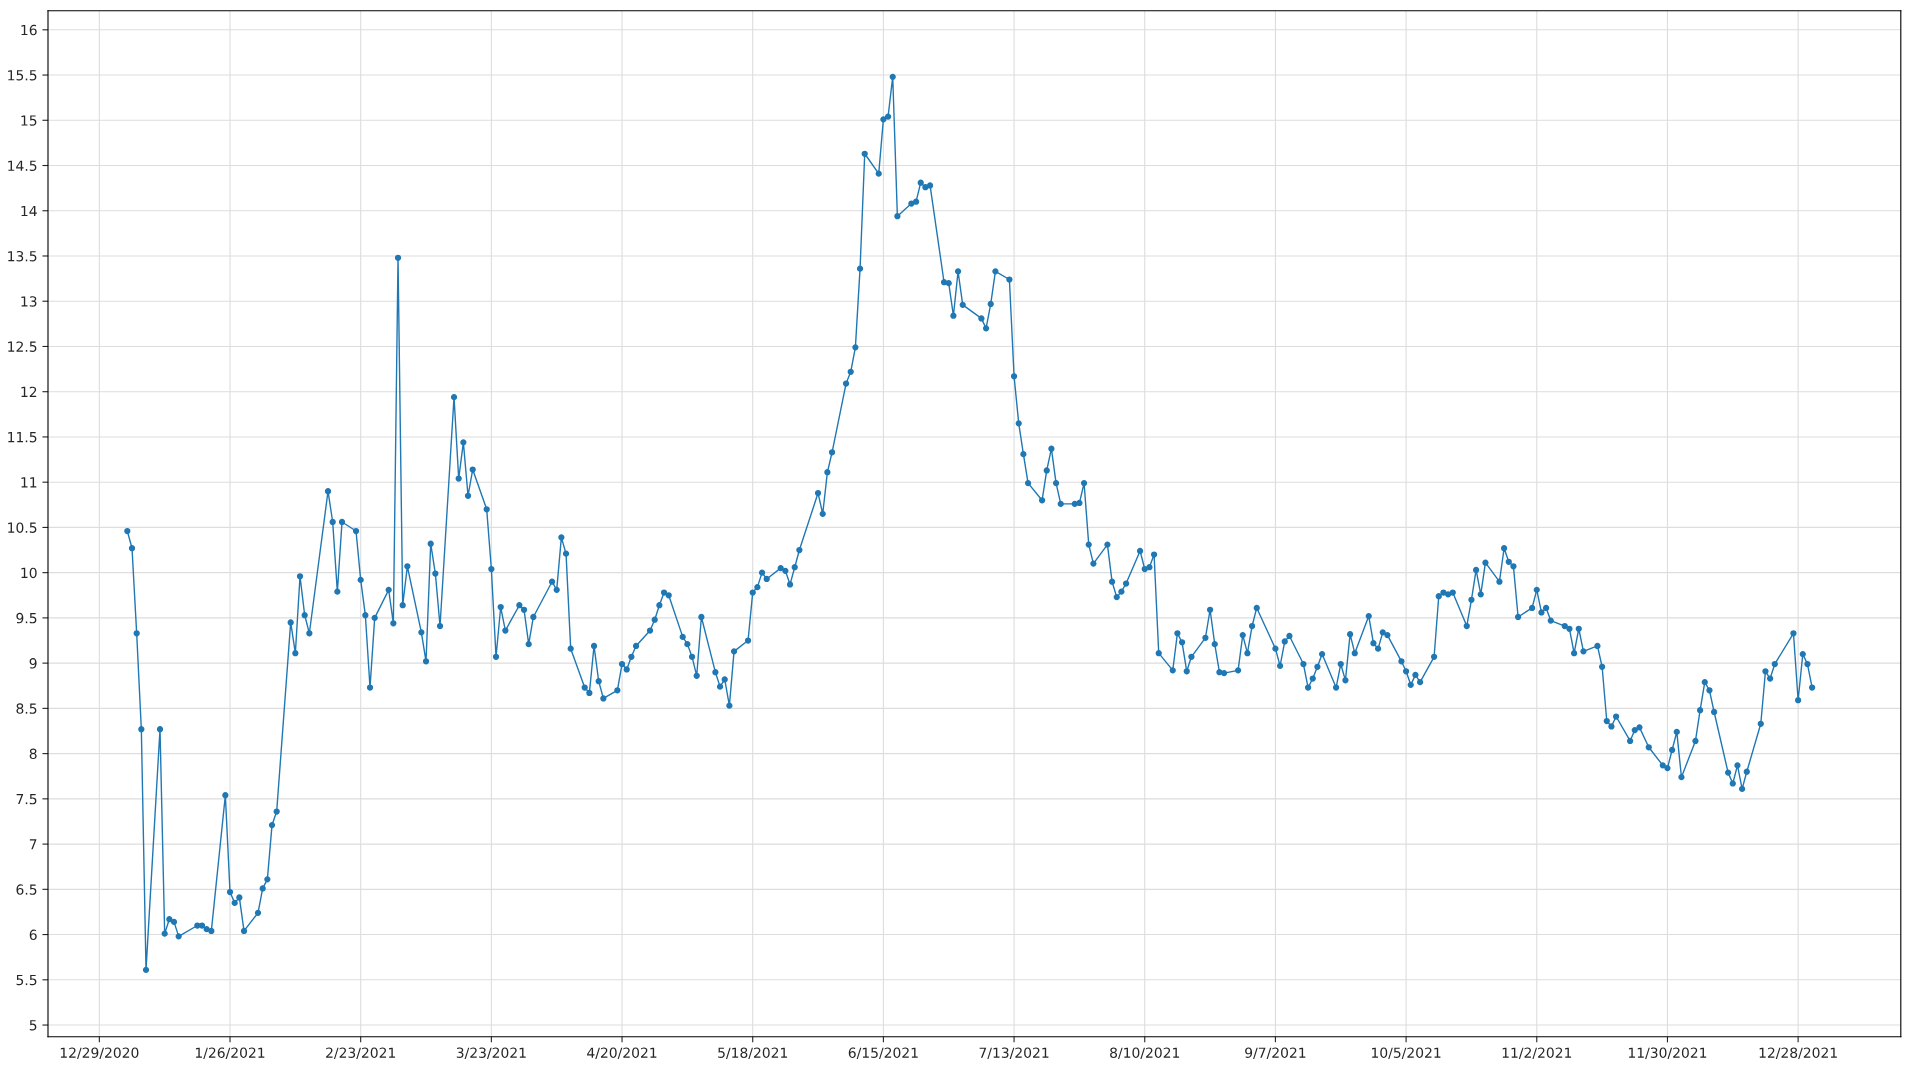  I want to click on y-tick-label: 14, so click(29, 211).